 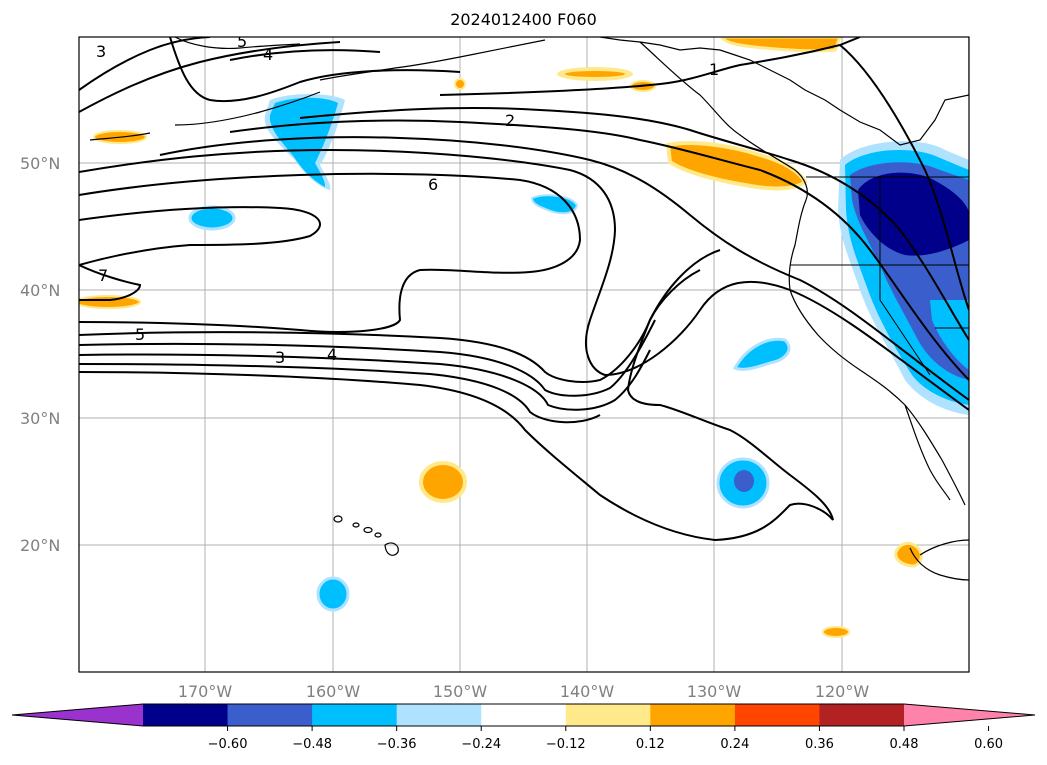 What do you see at coordinates (524, 691) in the screenshot?
I see `longitude-labels: 170°W 160°W 150°W 140°W 130°W 120°W` at bounding box center [524, 691].